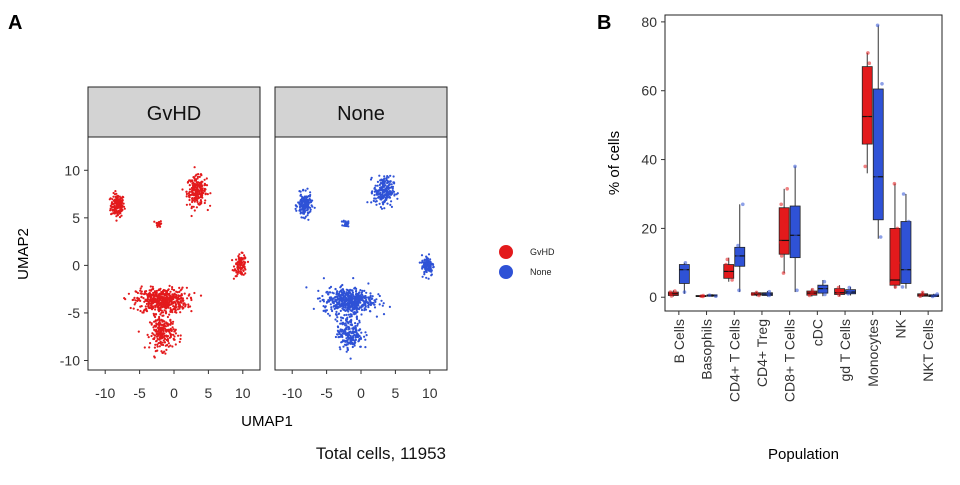 This screenshot has height=485, width=960. What do you see at coordinates (243, 393) in the screenshot?
I see `x-tick-label: 10` at bounding box center [243, 393].